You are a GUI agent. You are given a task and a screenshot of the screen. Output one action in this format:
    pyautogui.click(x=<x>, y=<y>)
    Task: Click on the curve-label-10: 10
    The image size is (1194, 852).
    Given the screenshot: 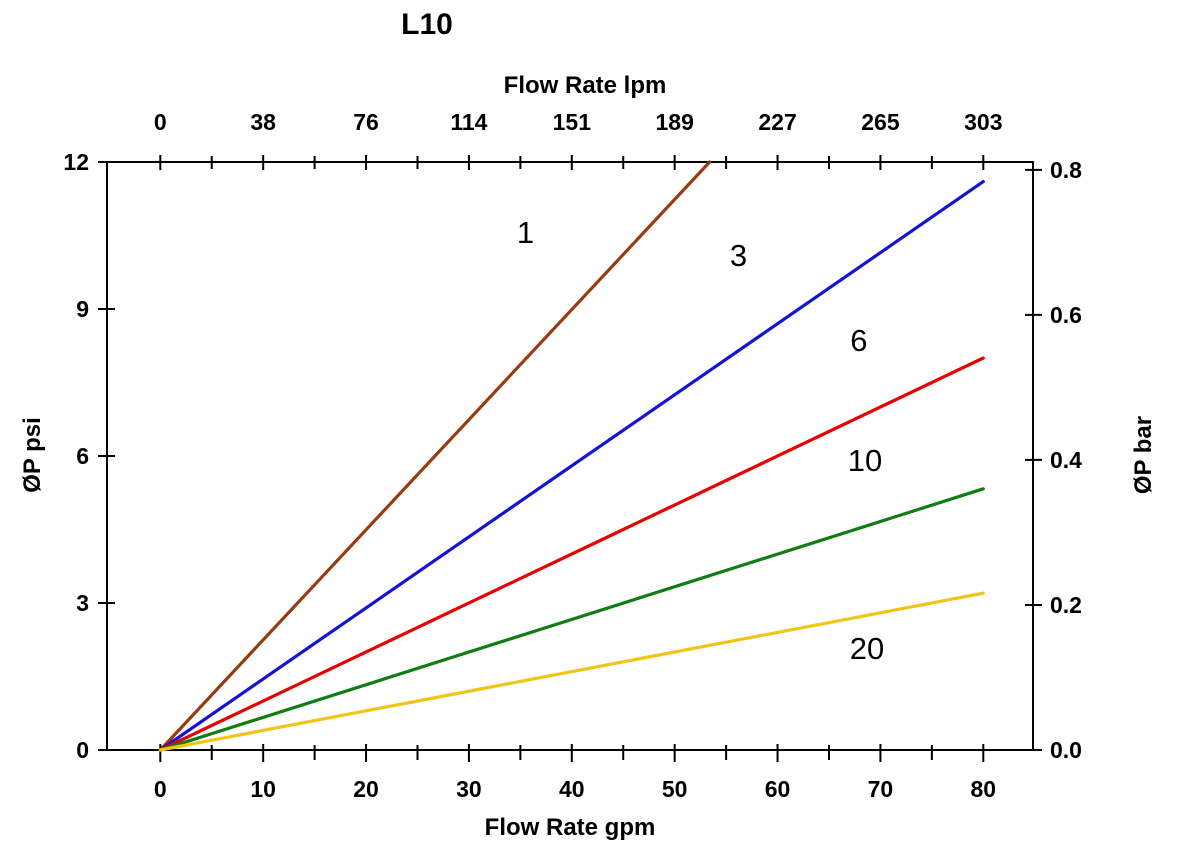 What is the action you would take?
    pyautogui.click(x=865, y=460)
    